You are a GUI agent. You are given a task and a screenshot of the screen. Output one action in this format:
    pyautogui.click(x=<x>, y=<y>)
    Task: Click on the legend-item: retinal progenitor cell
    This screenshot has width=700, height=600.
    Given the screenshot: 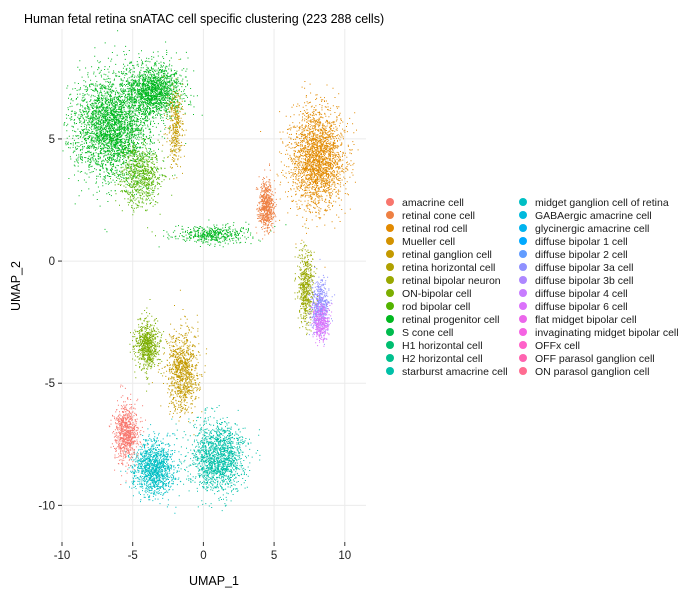 What is the action you would take?
    pyautogui.click(x=442, y=320)
    